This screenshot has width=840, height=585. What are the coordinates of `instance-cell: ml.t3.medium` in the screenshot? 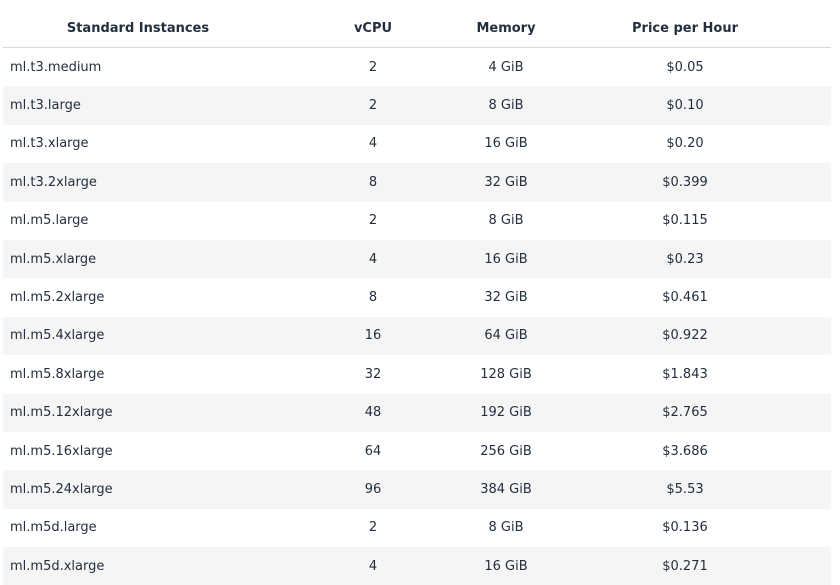 It's located at (138, 67).